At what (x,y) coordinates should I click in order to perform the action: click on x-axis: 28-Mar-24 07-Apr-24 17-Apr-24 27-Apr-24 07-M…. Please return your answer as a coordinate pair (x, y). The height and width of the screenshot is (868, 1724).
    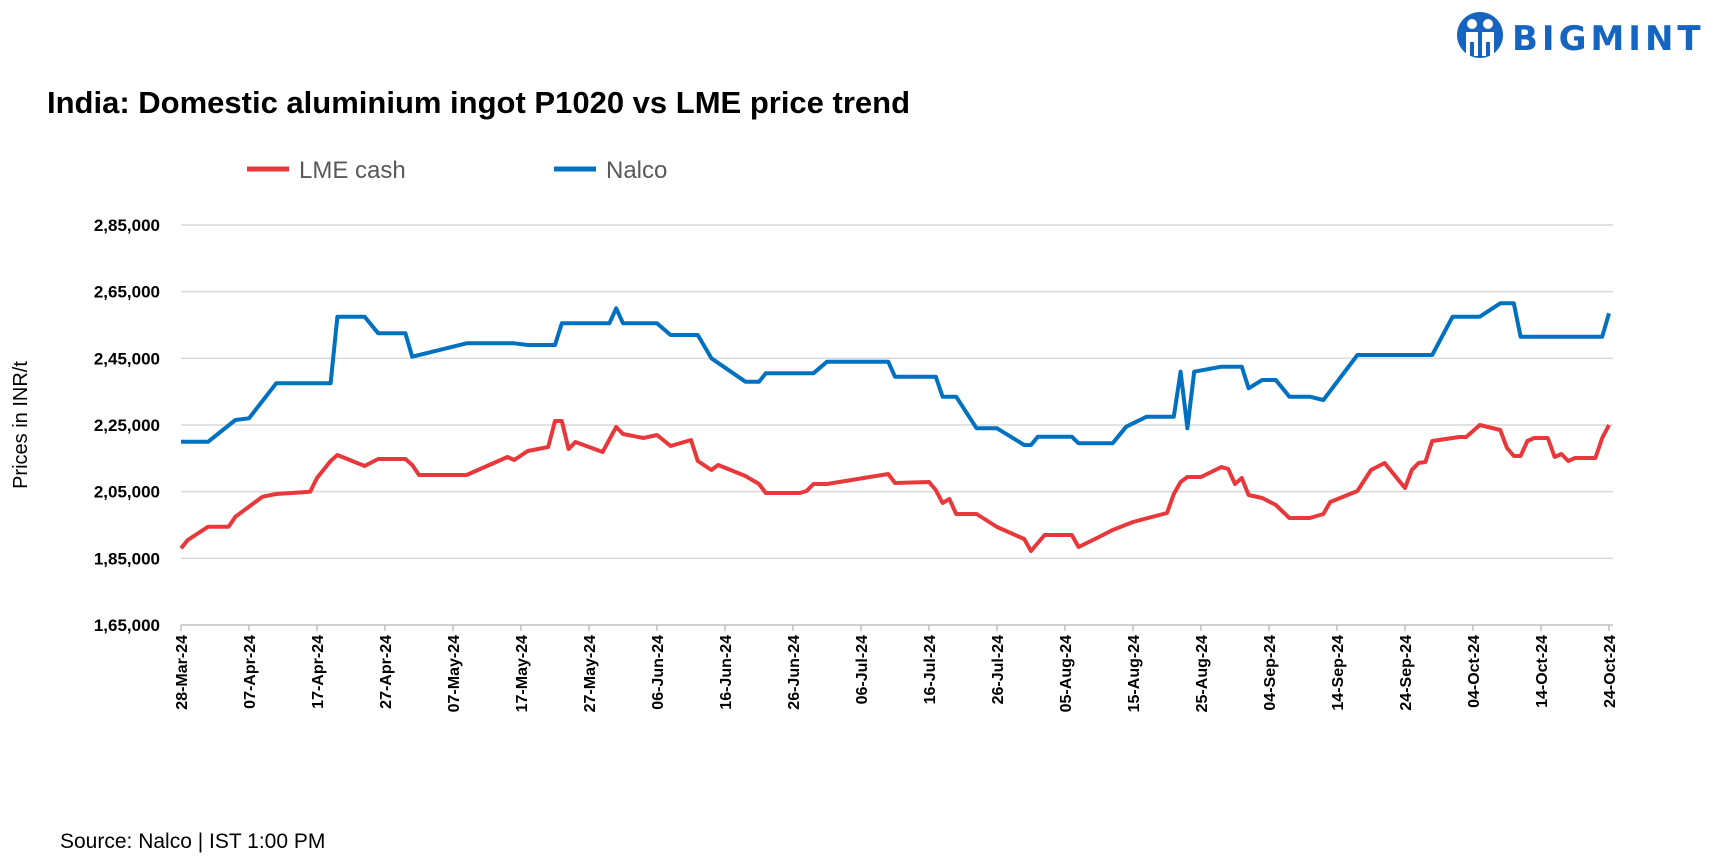
    Looking at the image, I should click on (896, 668).